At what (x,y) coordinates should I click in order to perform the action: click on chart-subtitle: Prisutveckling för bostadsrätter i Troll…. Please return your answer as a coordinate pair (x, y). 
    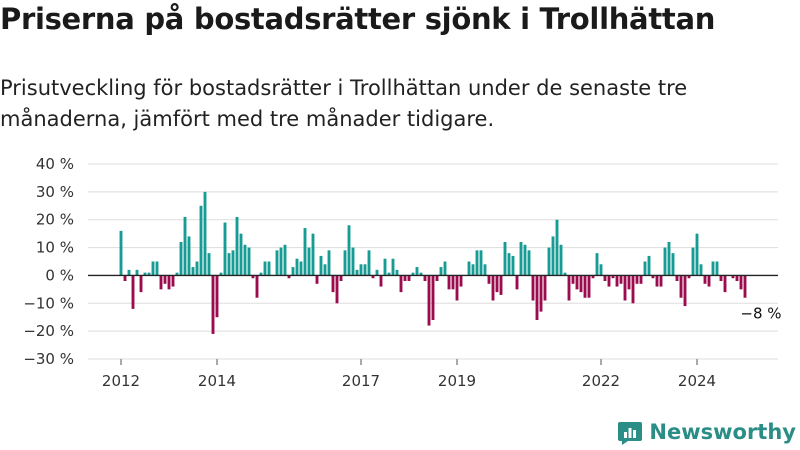
    Looking at the image, I should click on (344, 103).